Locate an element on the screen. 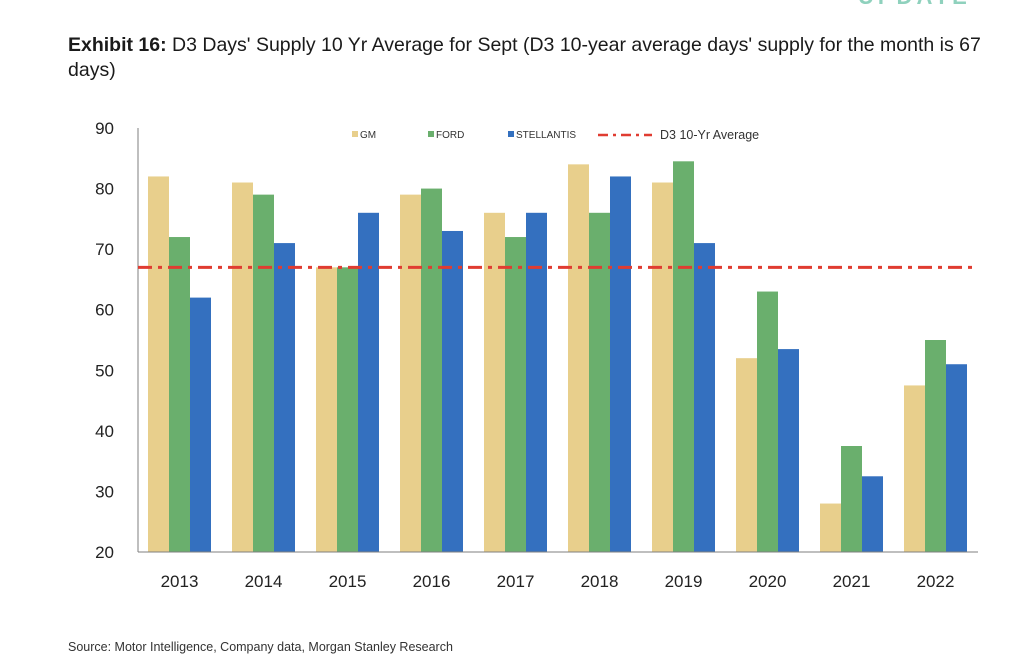 This screenshot has height=659, width=1033. bar-ford-2018 is located at coordinates (599, 382).